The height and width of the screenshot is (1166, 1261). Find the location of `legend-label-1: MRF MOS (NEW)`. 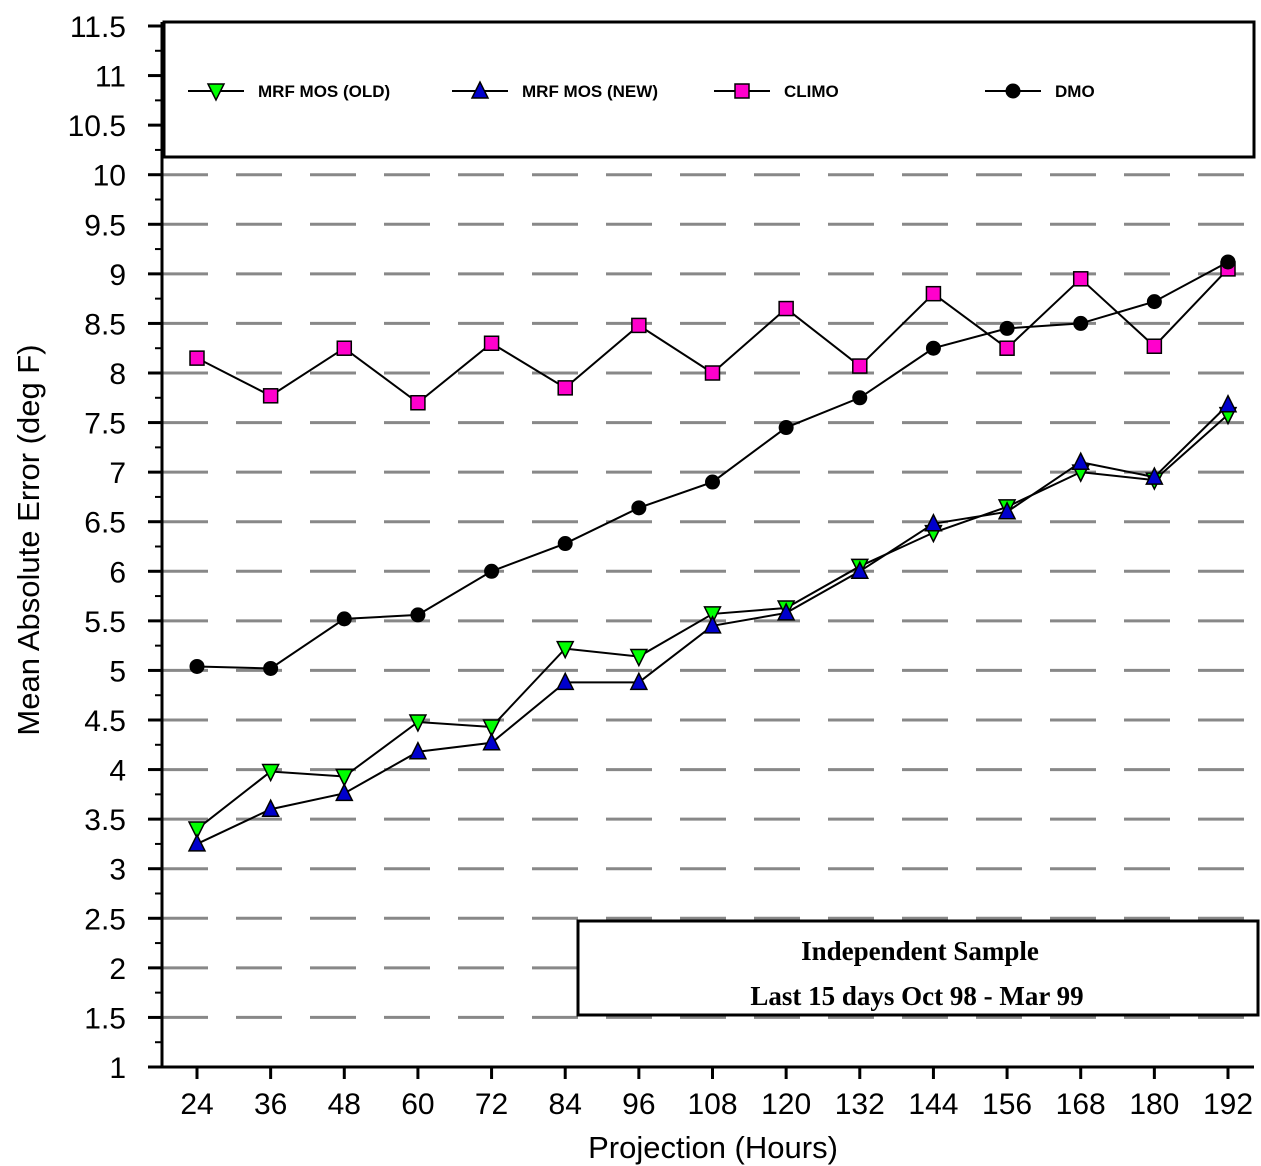

legend-label-1: MRF MOS (NEW) is located at coordinates (590, 91).